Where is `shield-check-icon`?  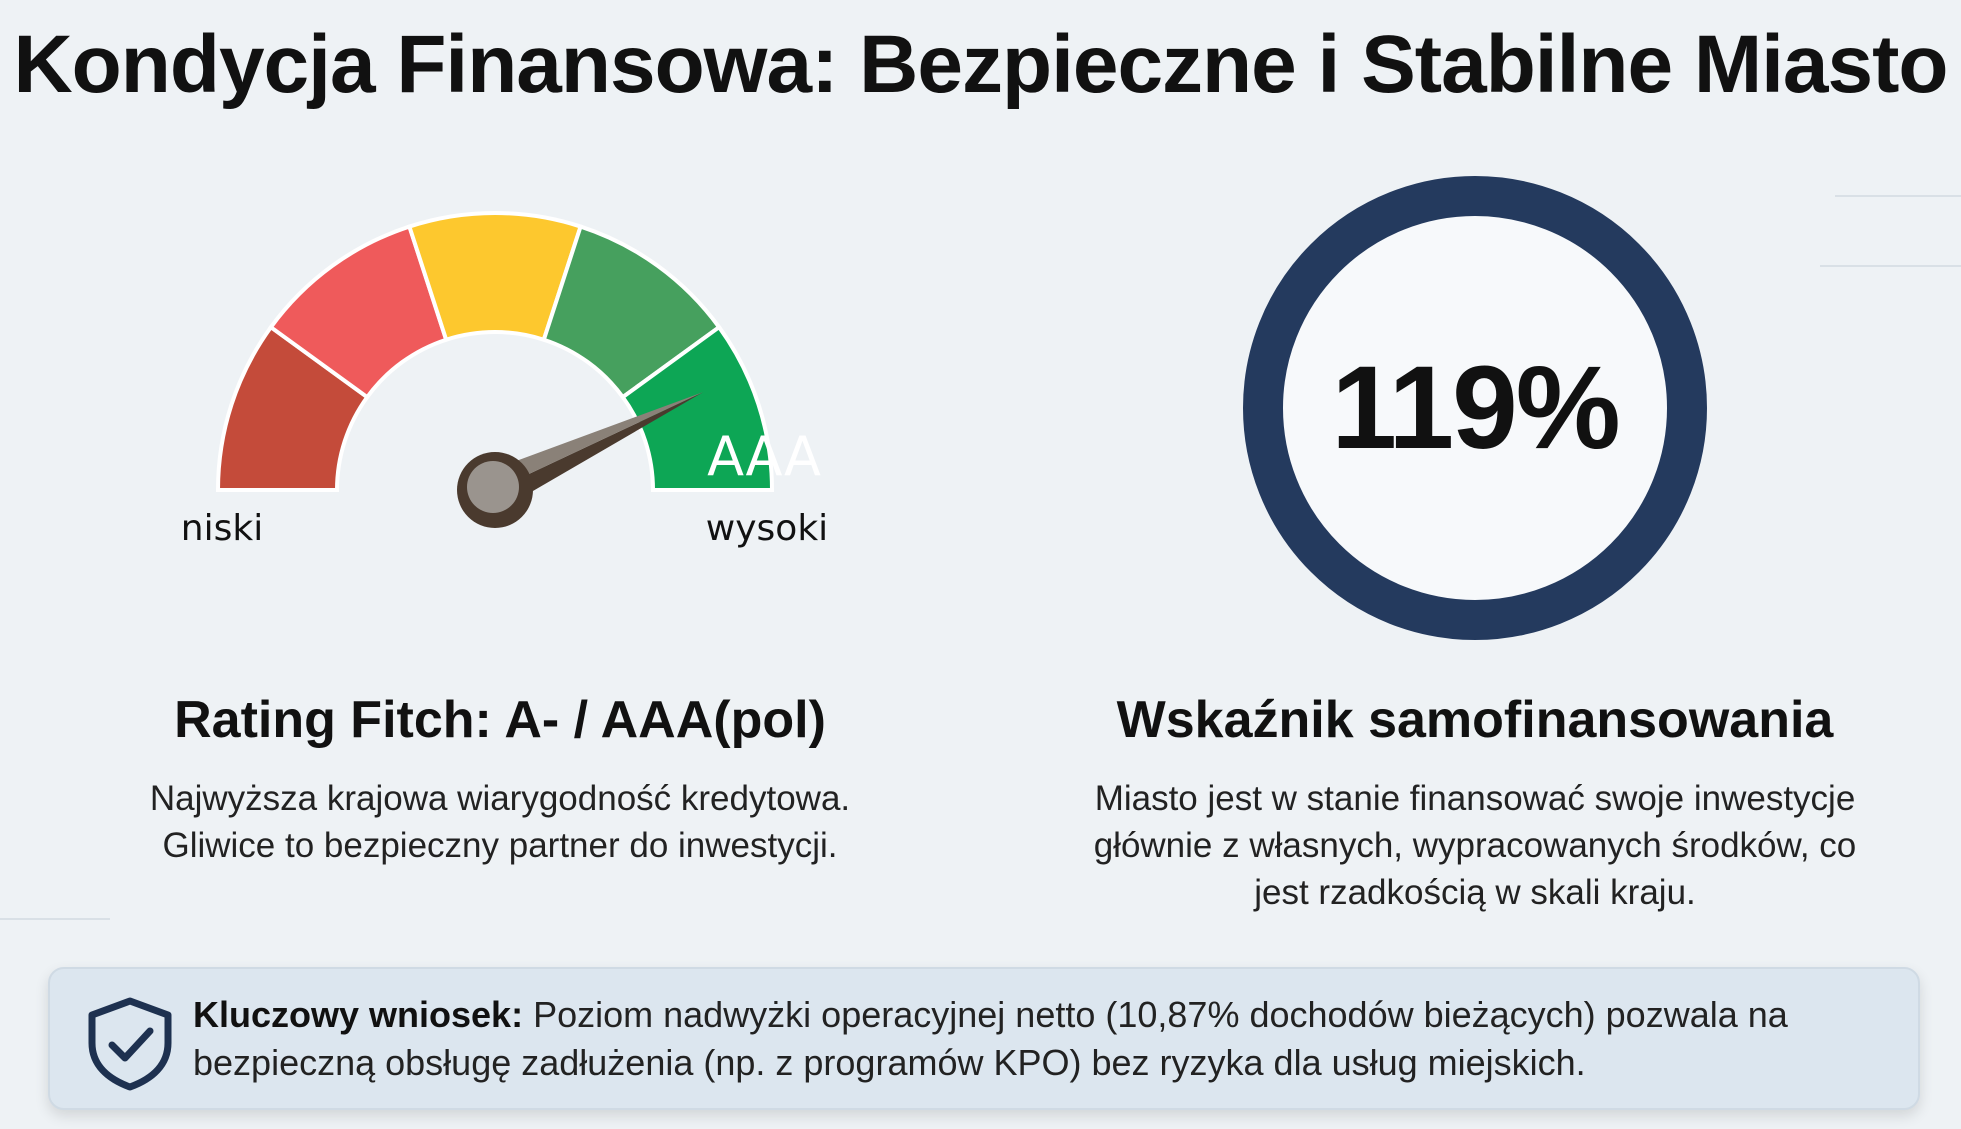 shield-check-icon is located at coordinates (130, 1044).